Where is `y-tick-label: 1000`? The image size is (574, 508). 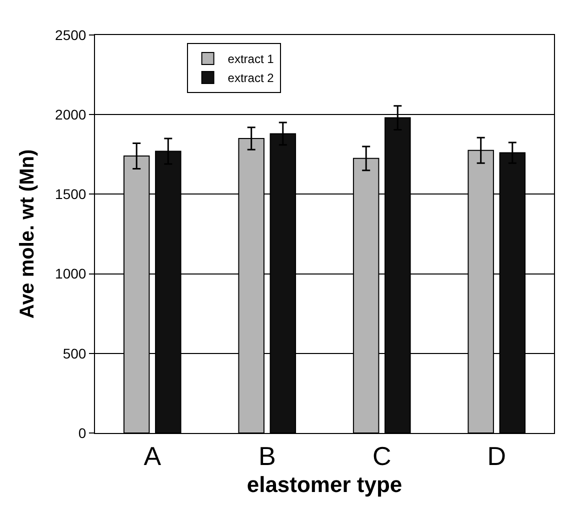
y-tick-label: 1000 is located at coordinates (70, 274).